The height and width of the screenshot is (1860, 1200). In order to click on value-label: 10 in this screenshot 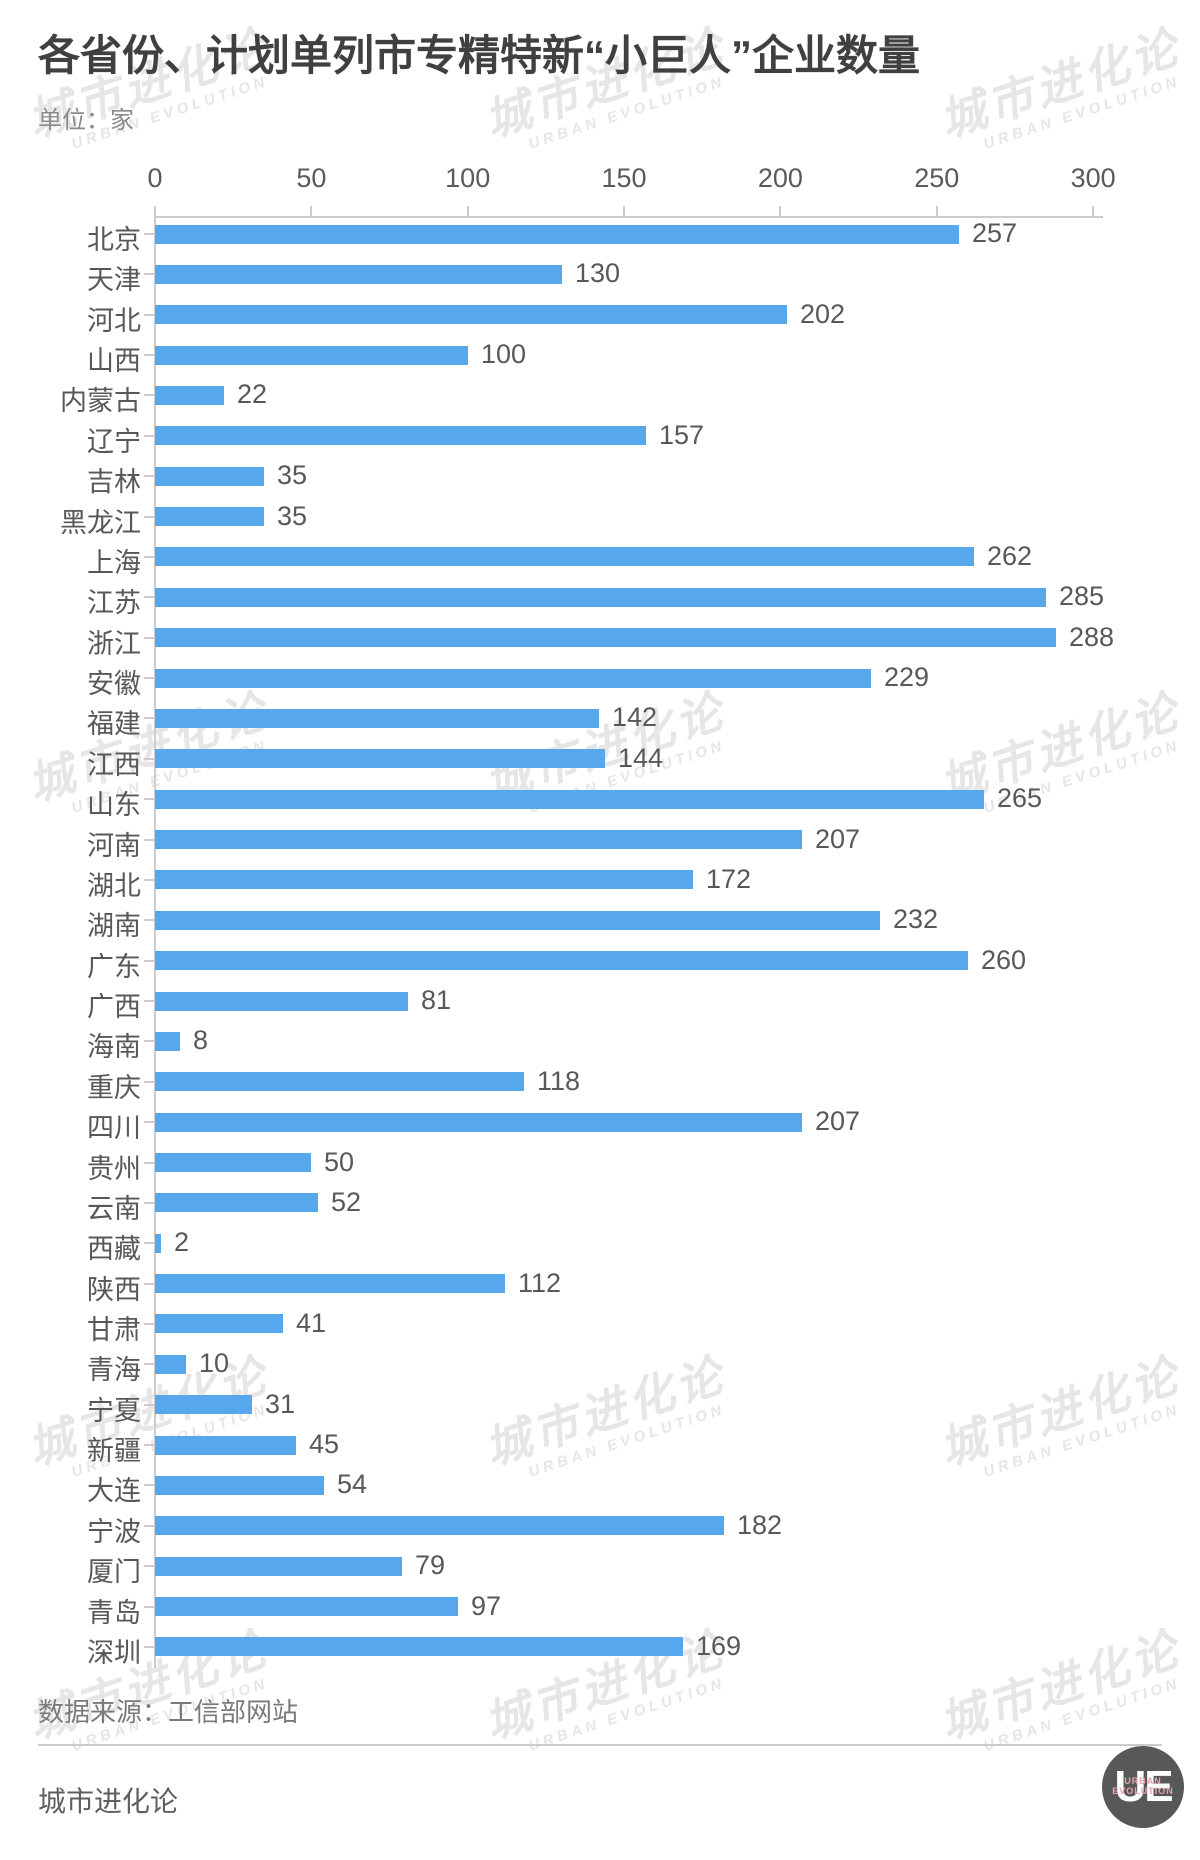, I will do `click(214, 1363)`.